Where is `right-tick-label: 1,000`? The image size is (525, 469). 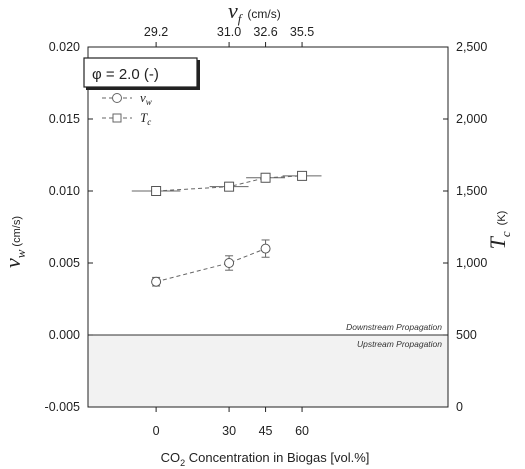 right-tick-label: 1,000 is located at coordinates (471, 263).